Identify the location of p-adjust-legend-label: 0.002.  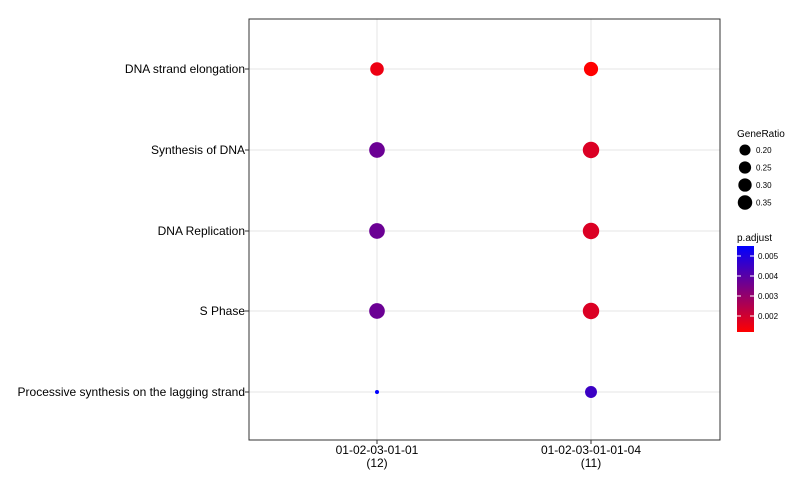
(768, 316).